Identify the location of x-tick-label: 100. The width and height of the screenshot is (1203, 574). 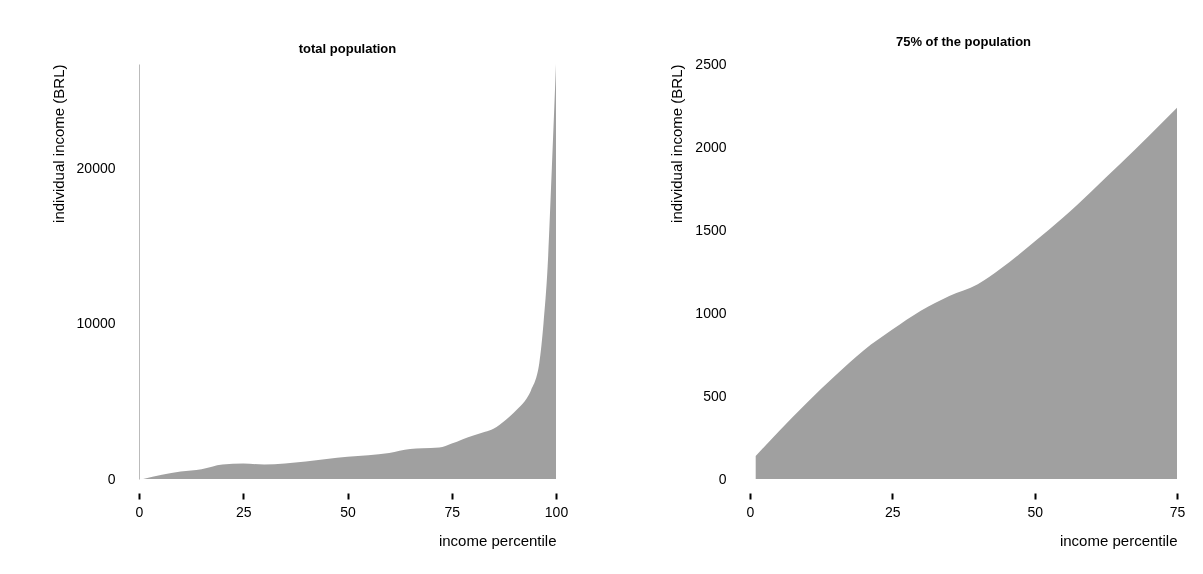
(556, 511).